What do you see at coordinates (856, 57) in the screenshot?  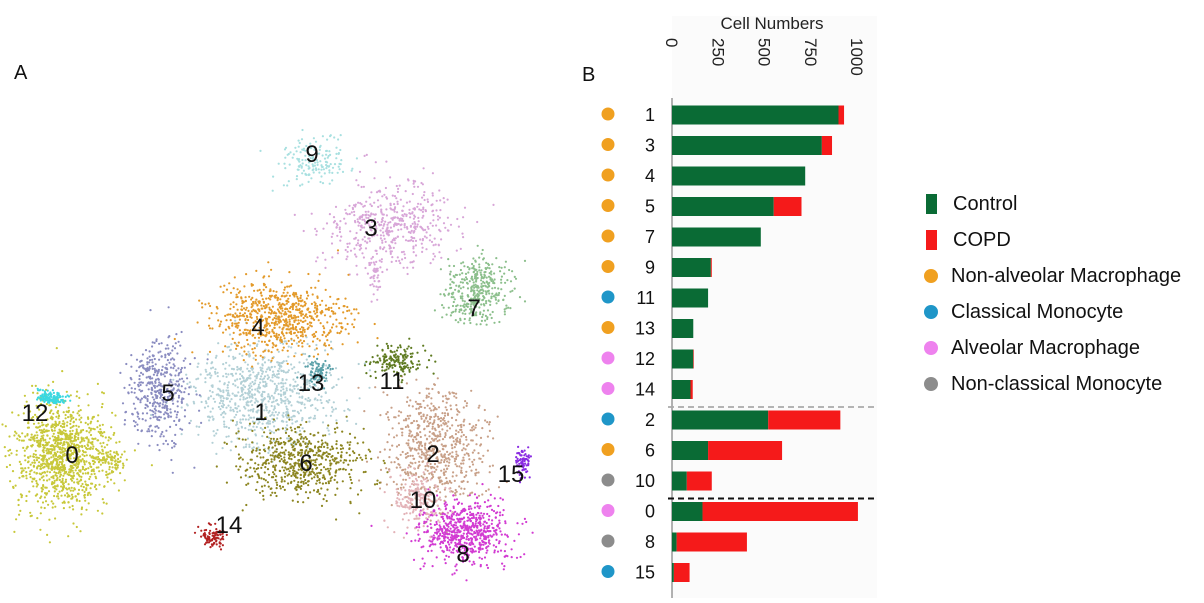 I see `x-tick-label: 1000` at bounding box center [856, 57].